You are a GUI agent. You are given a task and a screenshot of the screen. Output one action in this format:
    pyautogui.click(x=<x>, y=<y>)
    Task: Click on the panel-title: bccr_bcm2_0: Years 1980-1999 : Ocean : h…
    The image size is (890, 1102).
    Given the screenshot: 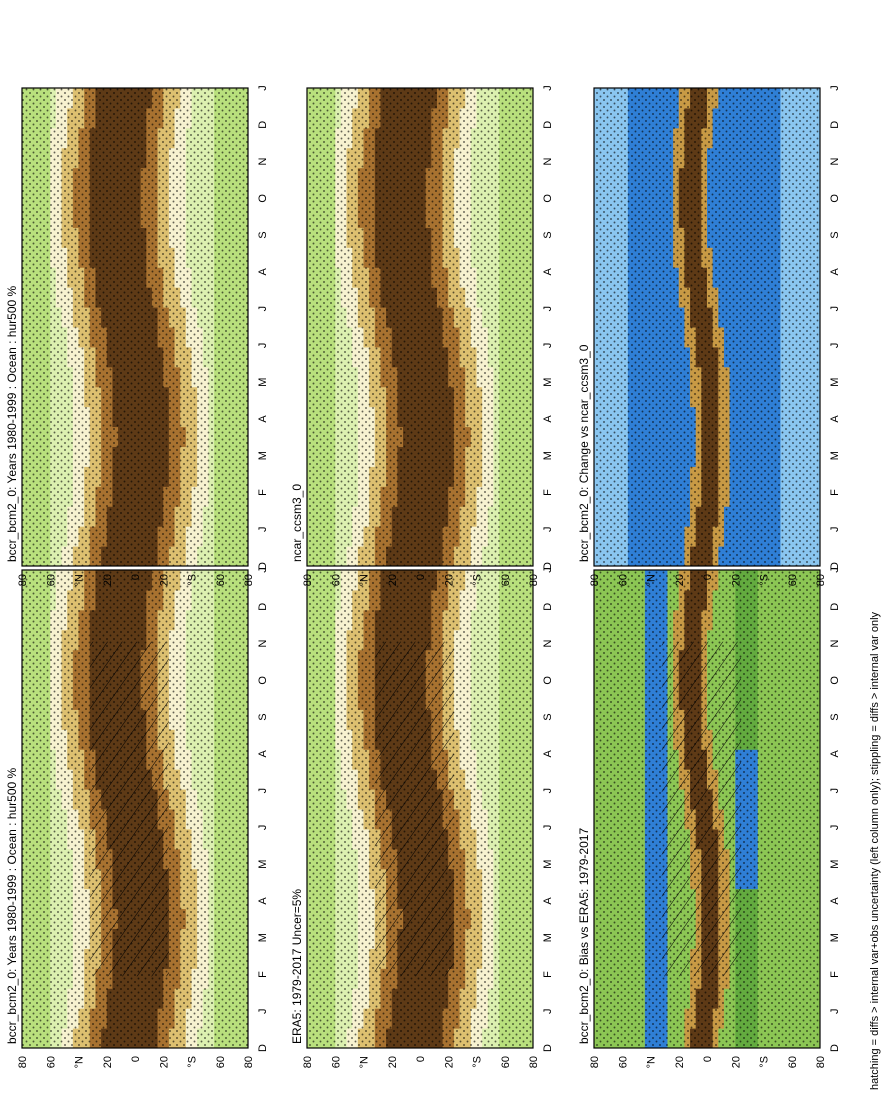 What is the action you would take?
    pyautogui.click(x=12, y=905)
    